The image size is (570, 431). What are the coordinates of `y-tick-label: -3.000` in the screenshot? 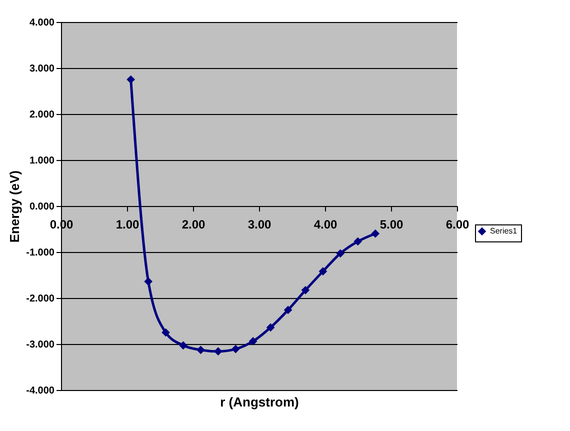 It's located at (40, 345).